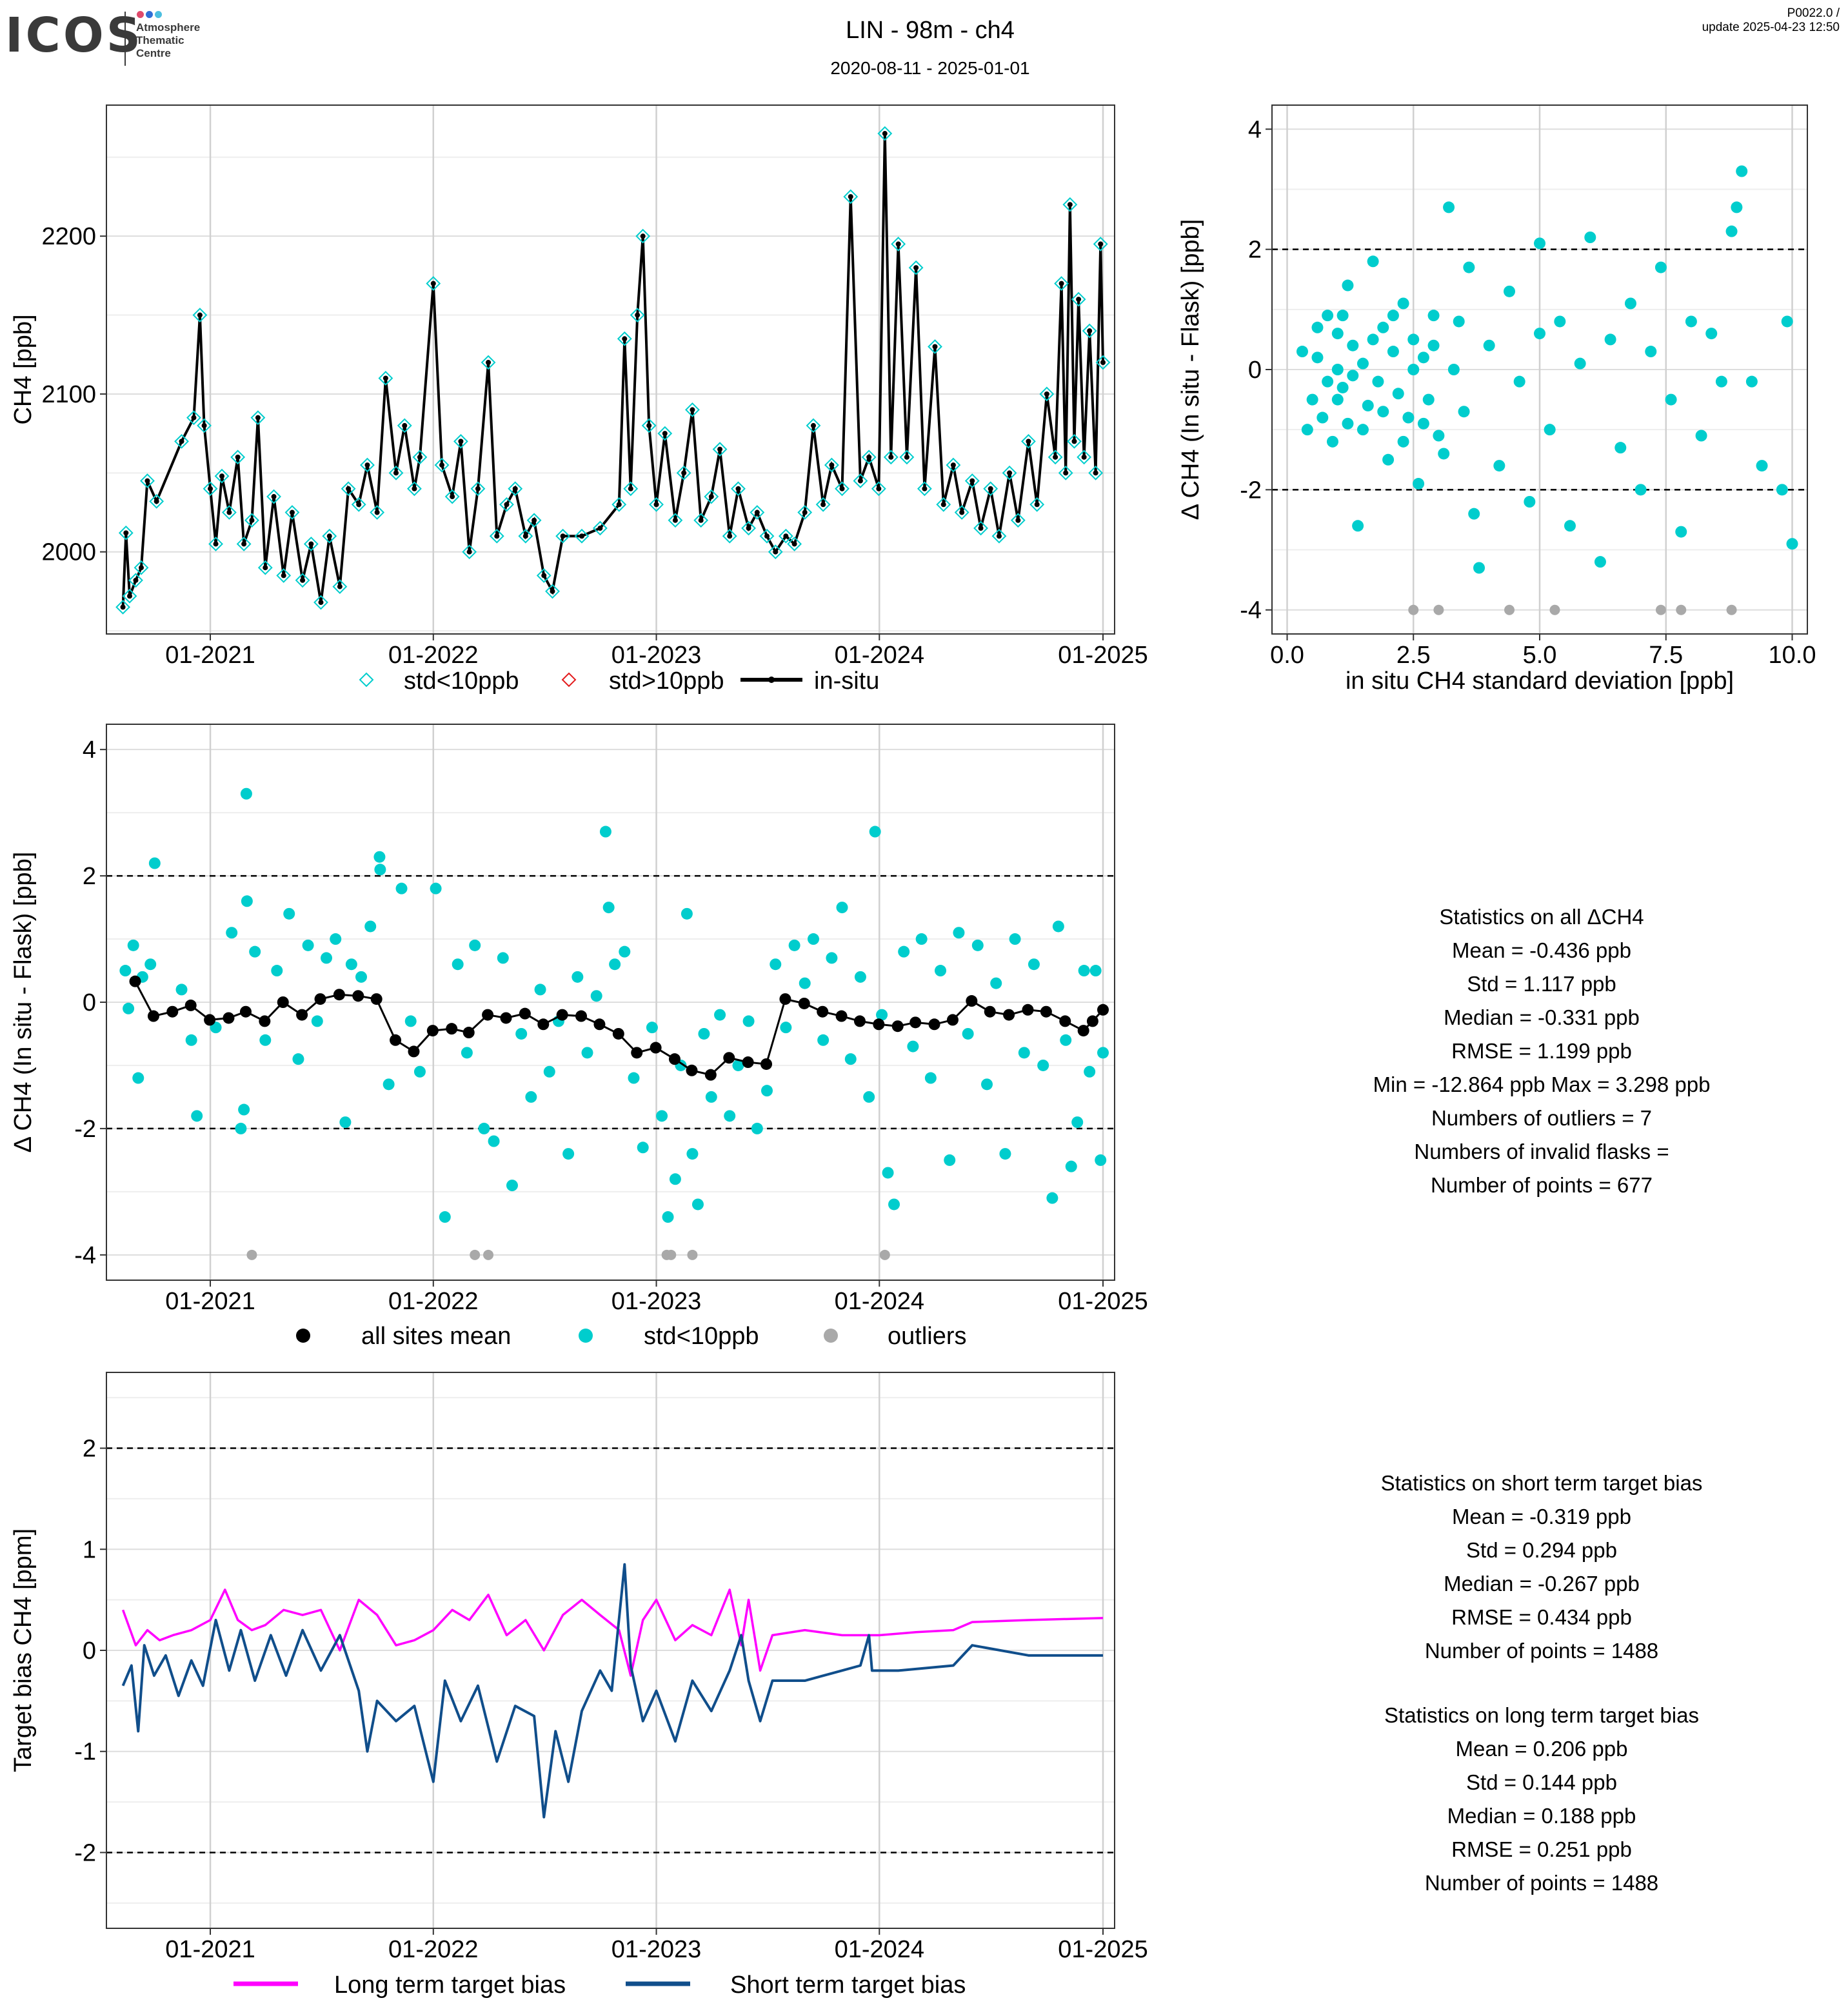 This screenshot has height=2007, width=1848. I want to click on x-tick-label: 01-2023, so click(656, 655).